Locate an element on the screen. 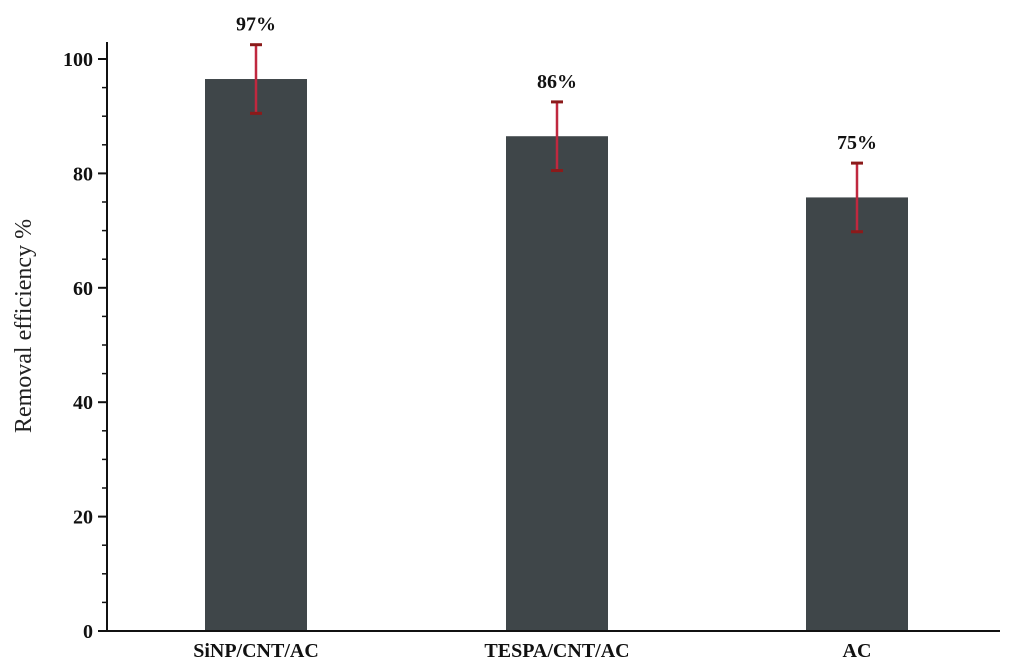 This screenshot has height=671, width=1024. y-tick-label: 60 is located at coordinates (83, 289).